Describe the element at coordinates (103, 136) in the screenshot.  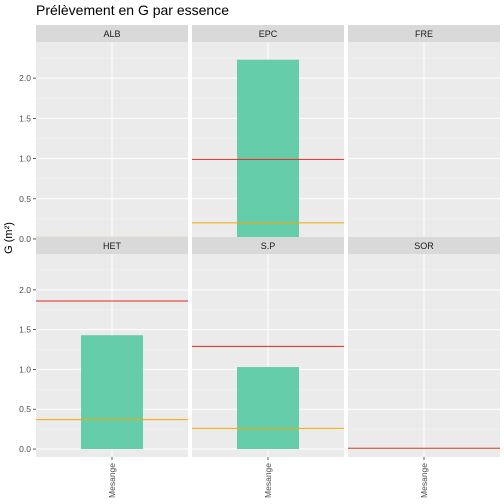
I see `facet-panel-alb: ALB 0.0 0.5 1.0 1.5 2.0` at that location.